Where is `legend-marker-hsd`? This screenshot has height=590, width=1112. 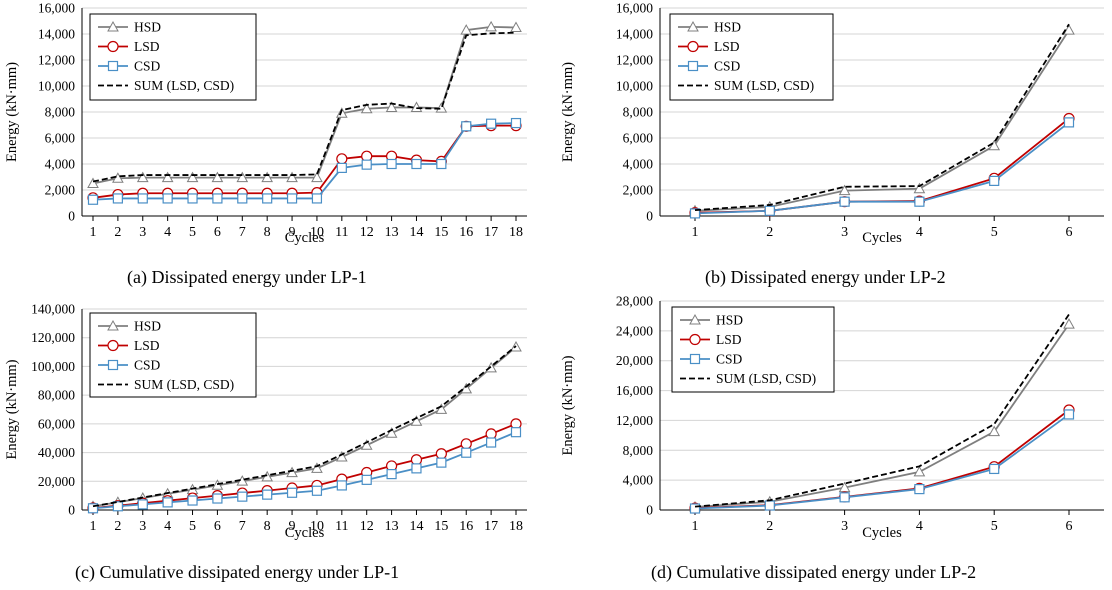 legend-marker-hsd is located at coordinates (113, 26).